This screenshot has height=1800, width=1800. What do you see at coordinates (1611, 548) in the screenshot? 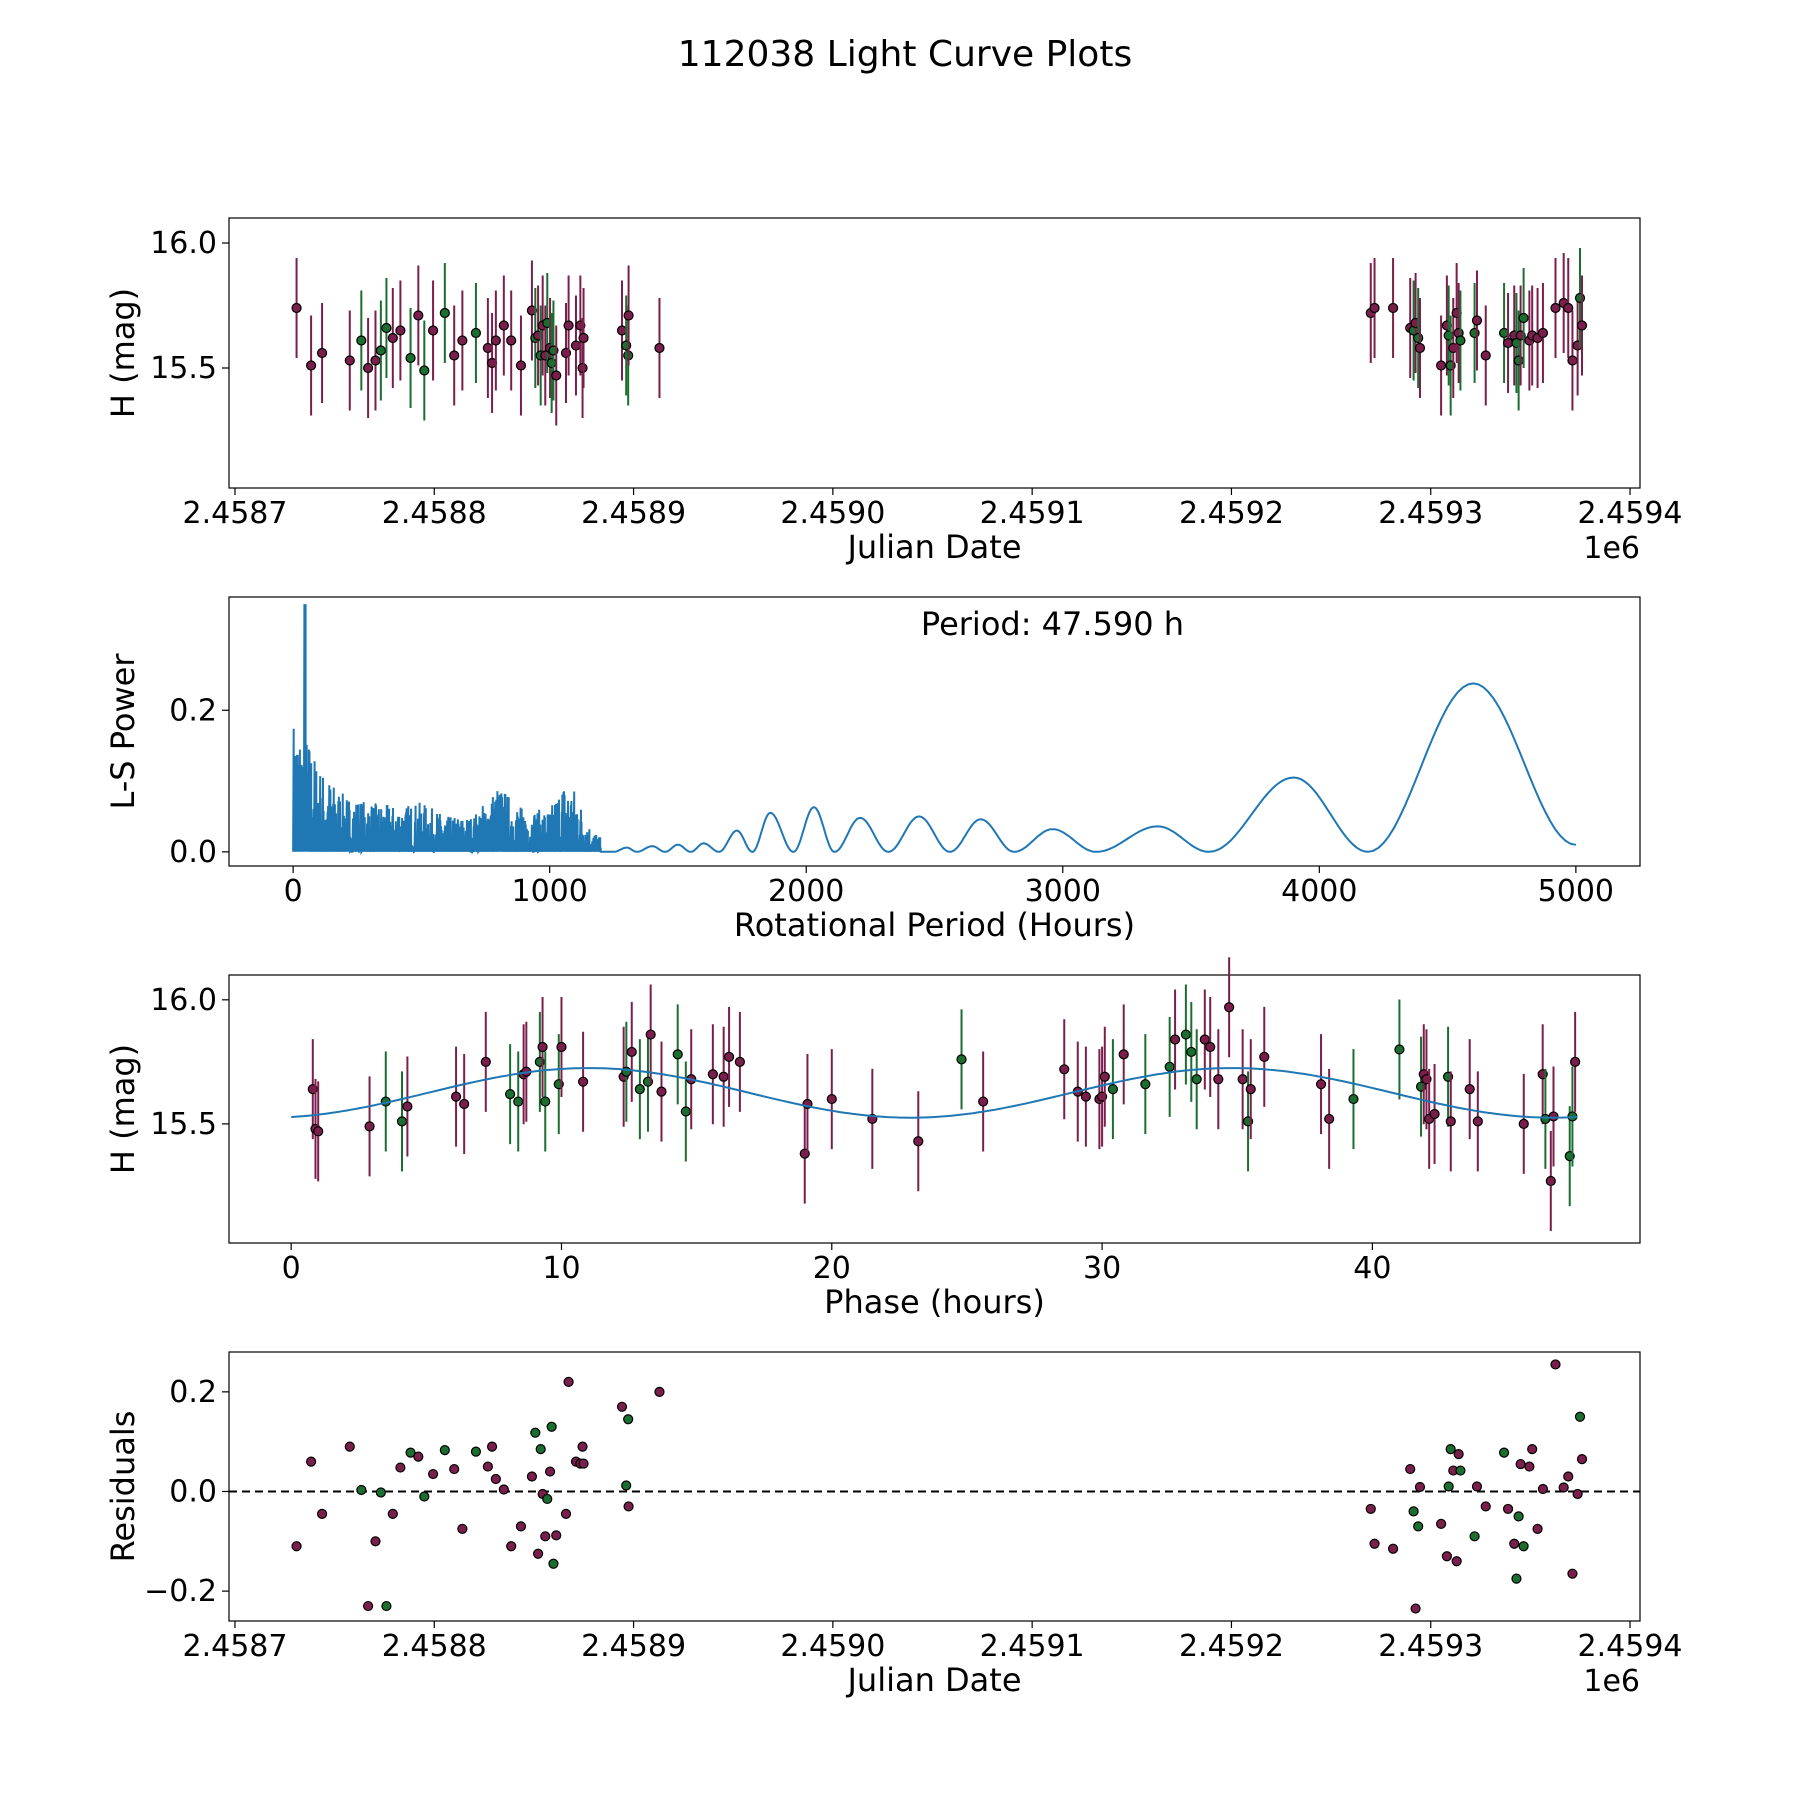
I see `x-offset-label: 1e6` at bounding box center [1611, 548].